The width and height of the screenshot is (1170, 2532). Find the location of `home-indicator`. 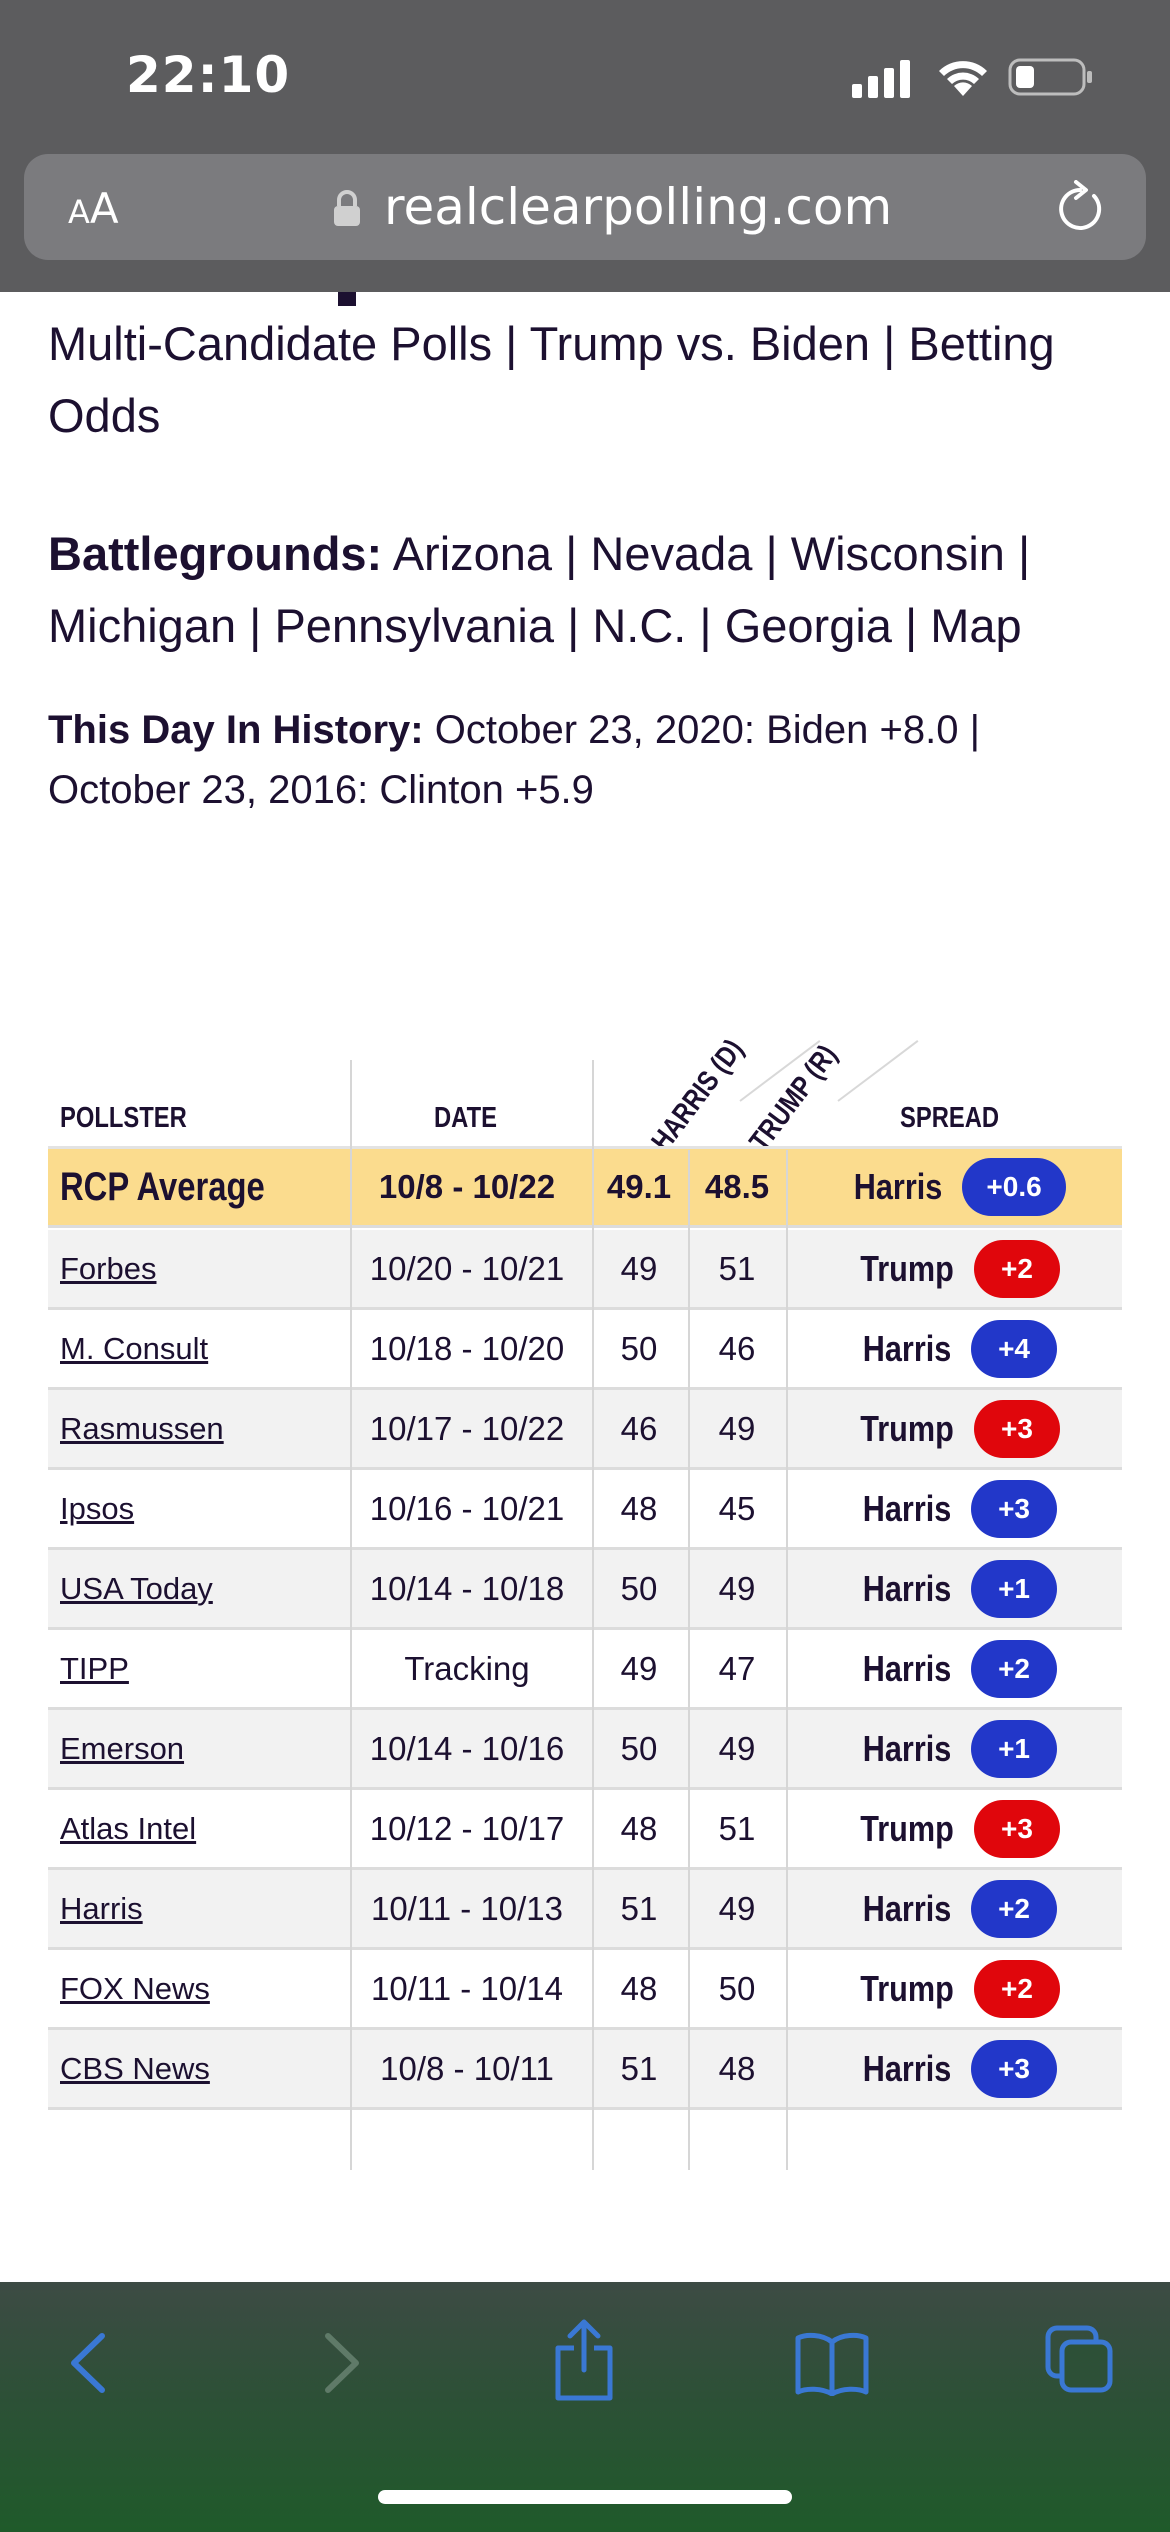

home-indicator is located at coordinates (585, 2497).